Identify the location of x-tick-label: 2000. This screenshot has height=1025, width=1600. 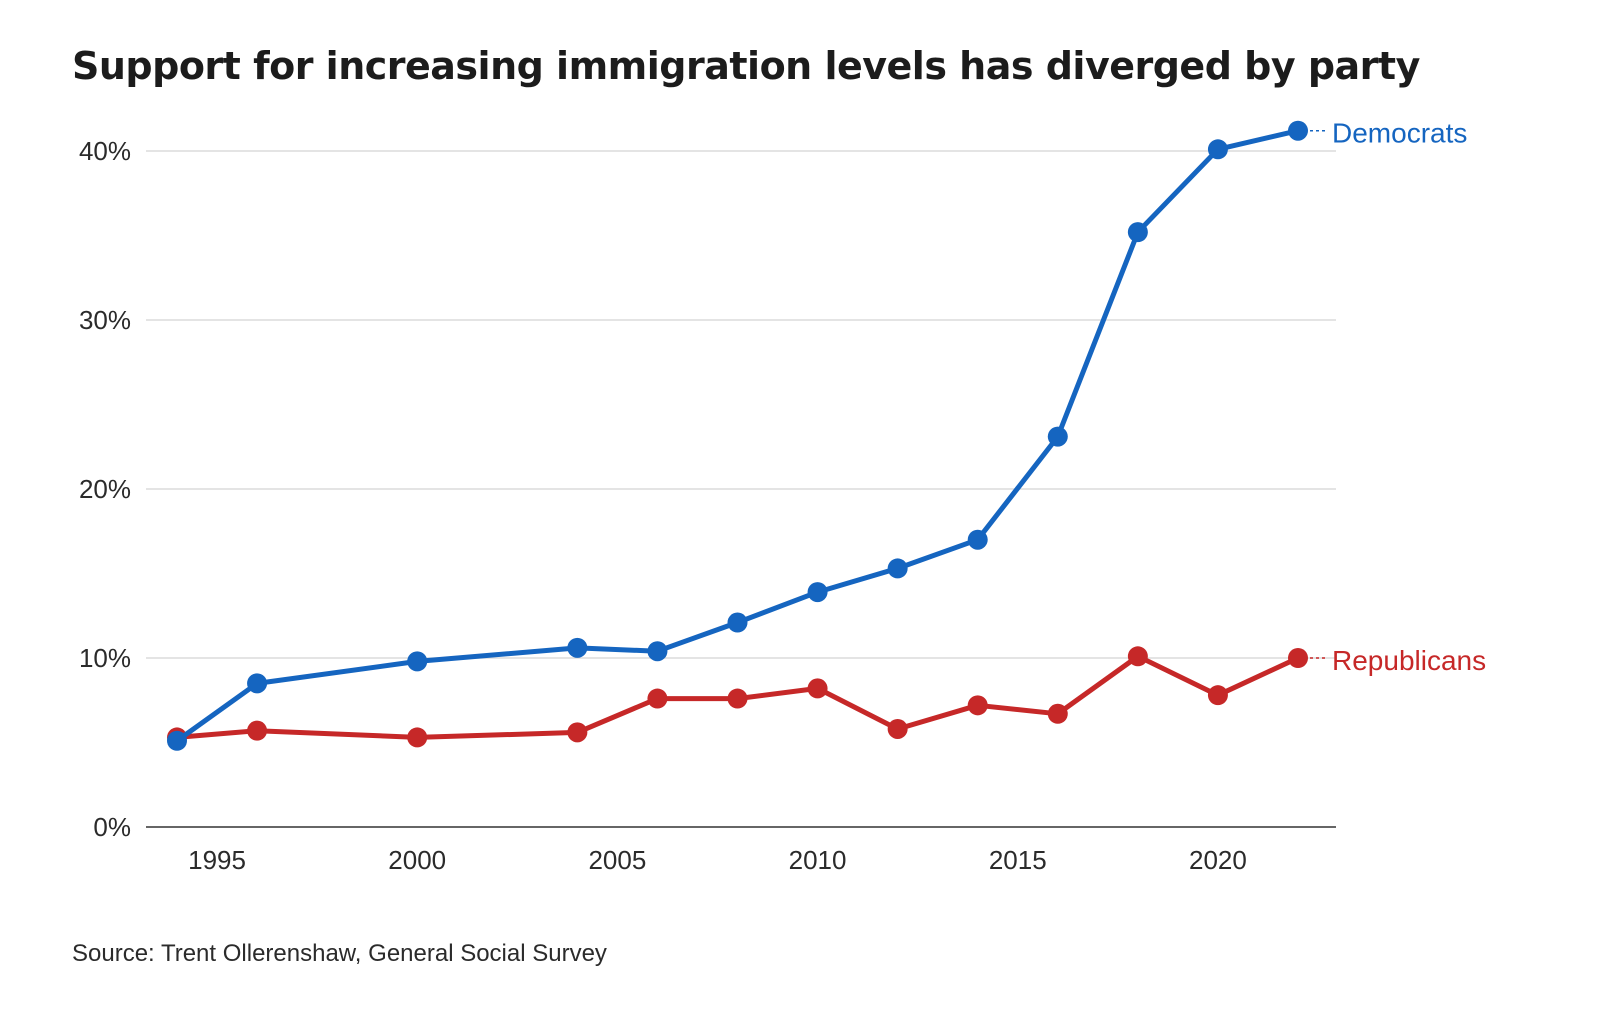
(417, 860).